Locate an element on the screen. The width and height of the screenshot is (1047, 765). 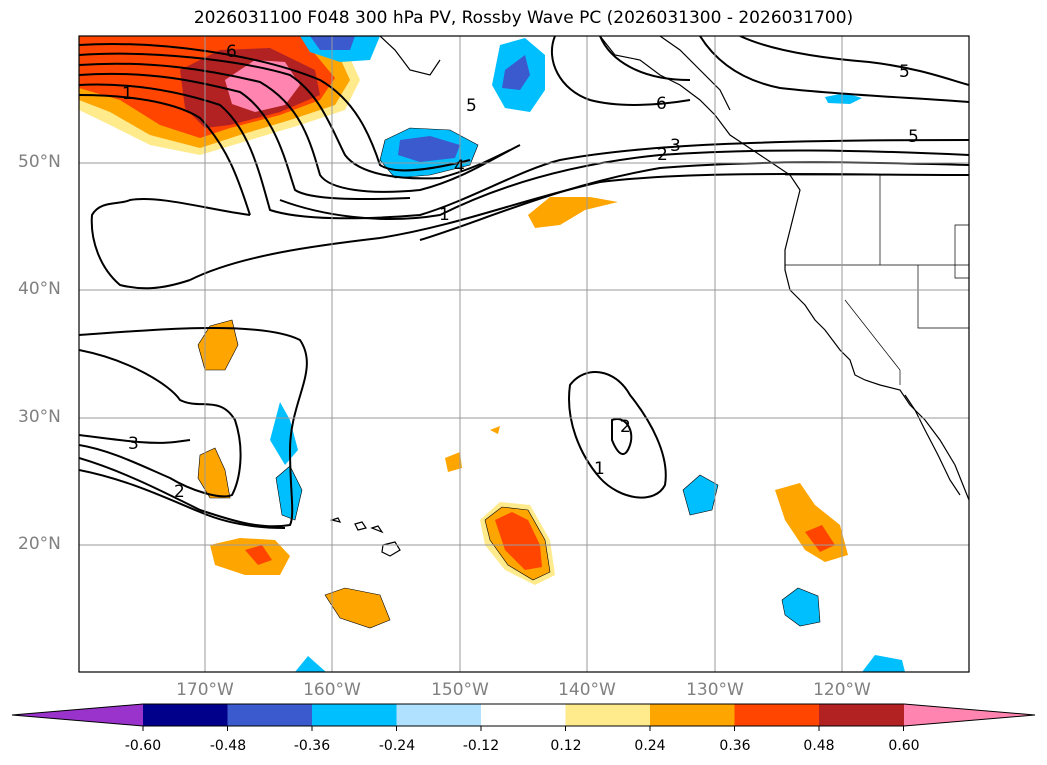
colorbar-tick-label: 0.12 is located at coordinates (566, 746).